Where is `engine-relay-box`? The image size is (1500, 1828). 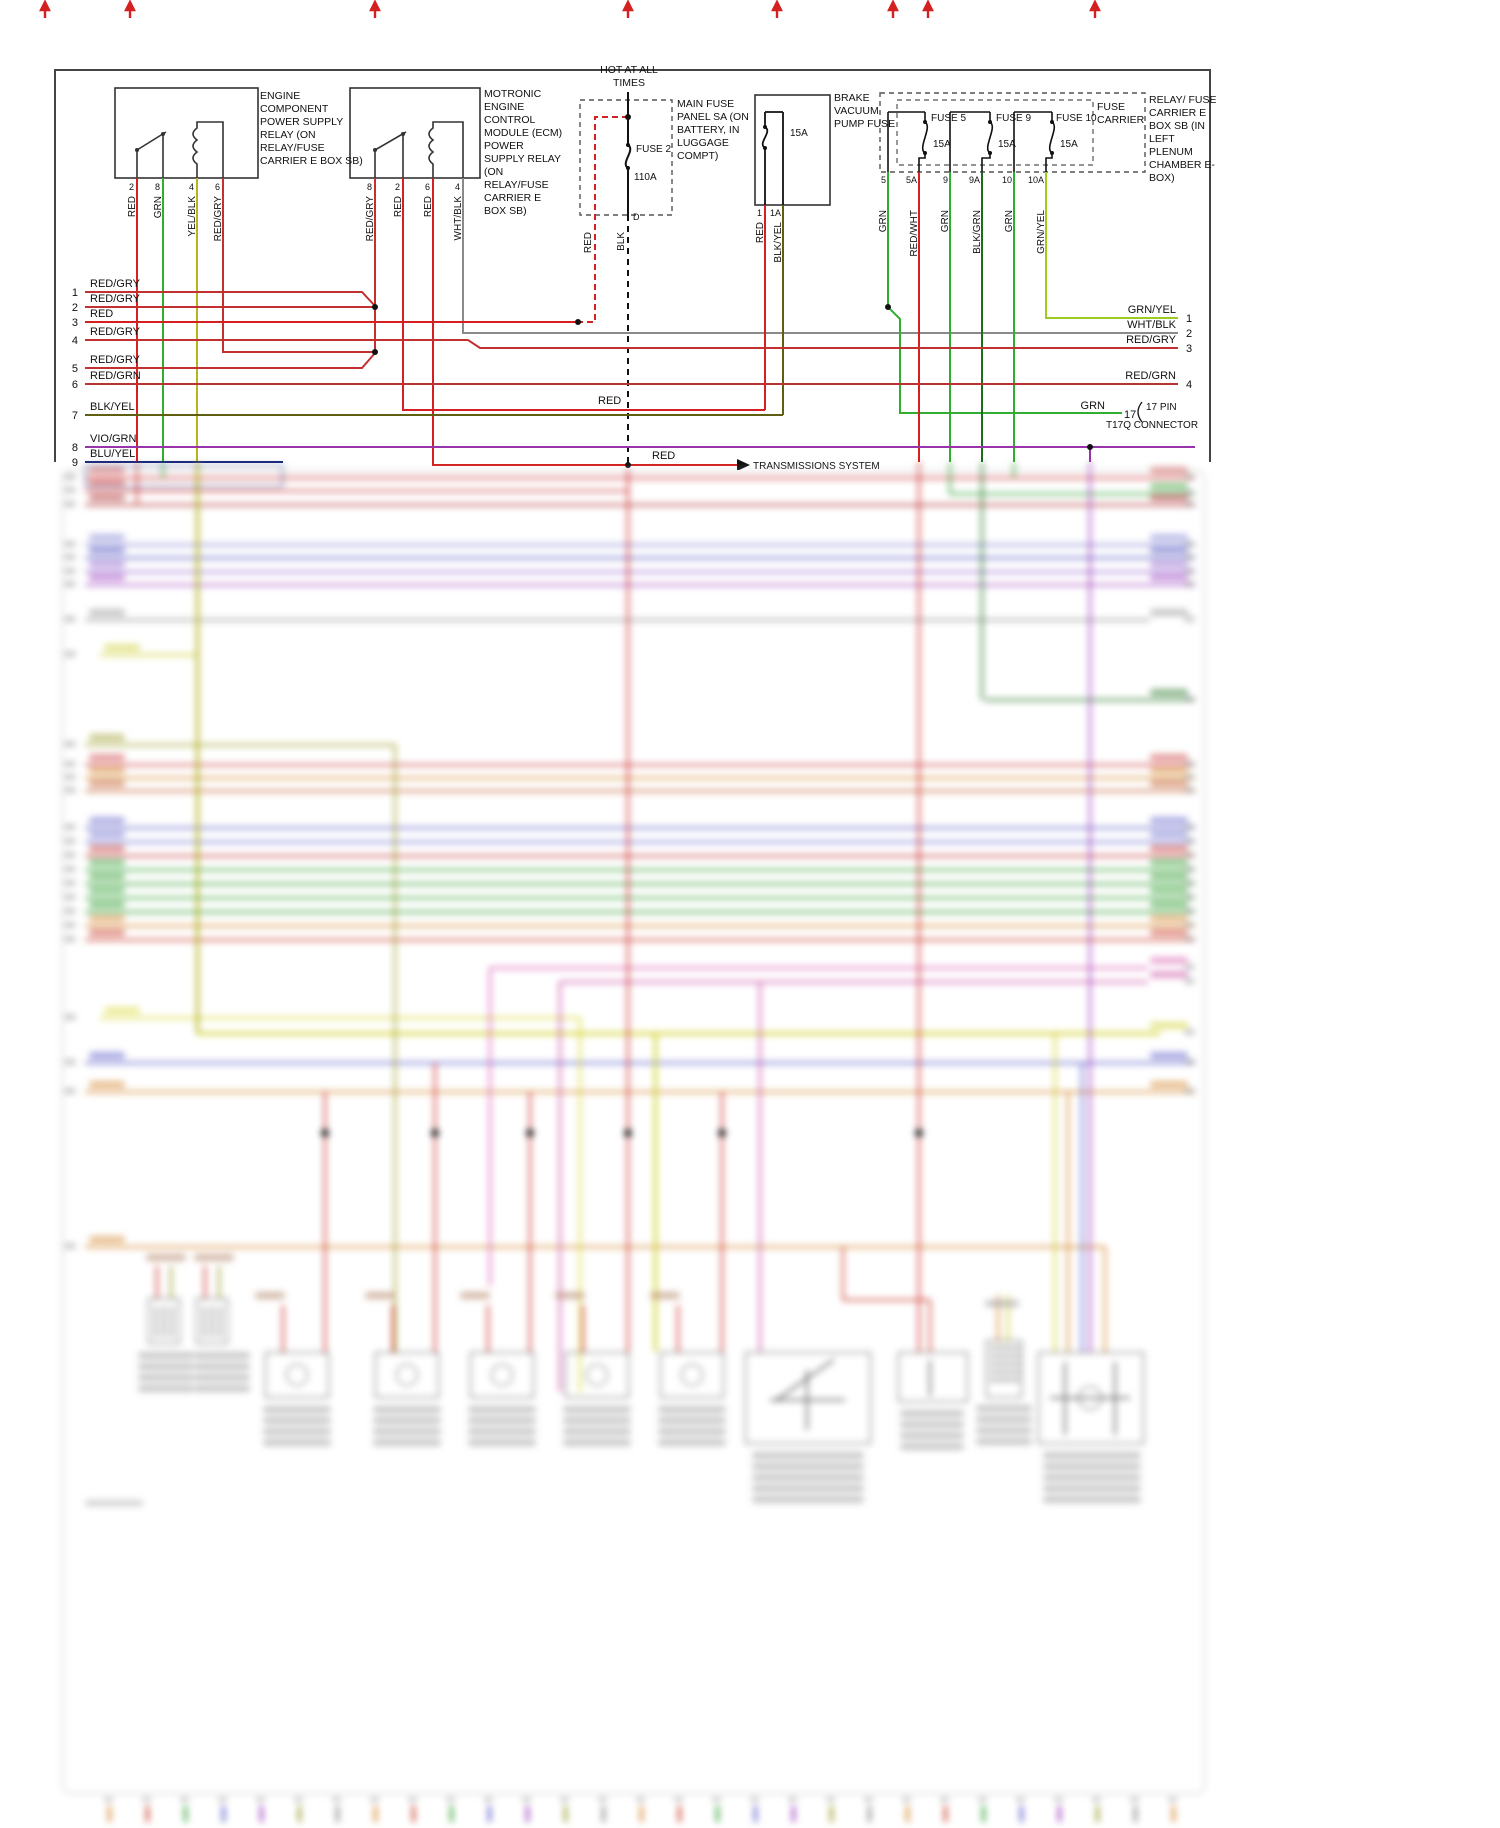 engine-relay-box is located at coordinates (186, 133).